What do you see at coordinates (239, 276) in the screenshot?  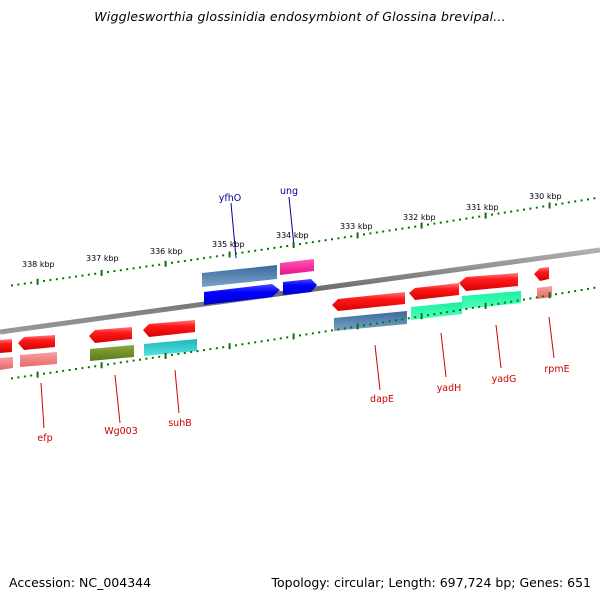 I see `gene-feature-yfhO-upper` at bounding box center [239, 276].